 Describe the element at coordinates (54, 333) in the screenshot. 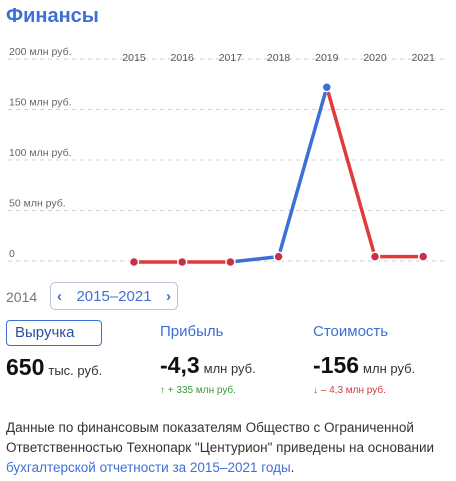

I see `metric-revenue-tab: Выручка` at that location.